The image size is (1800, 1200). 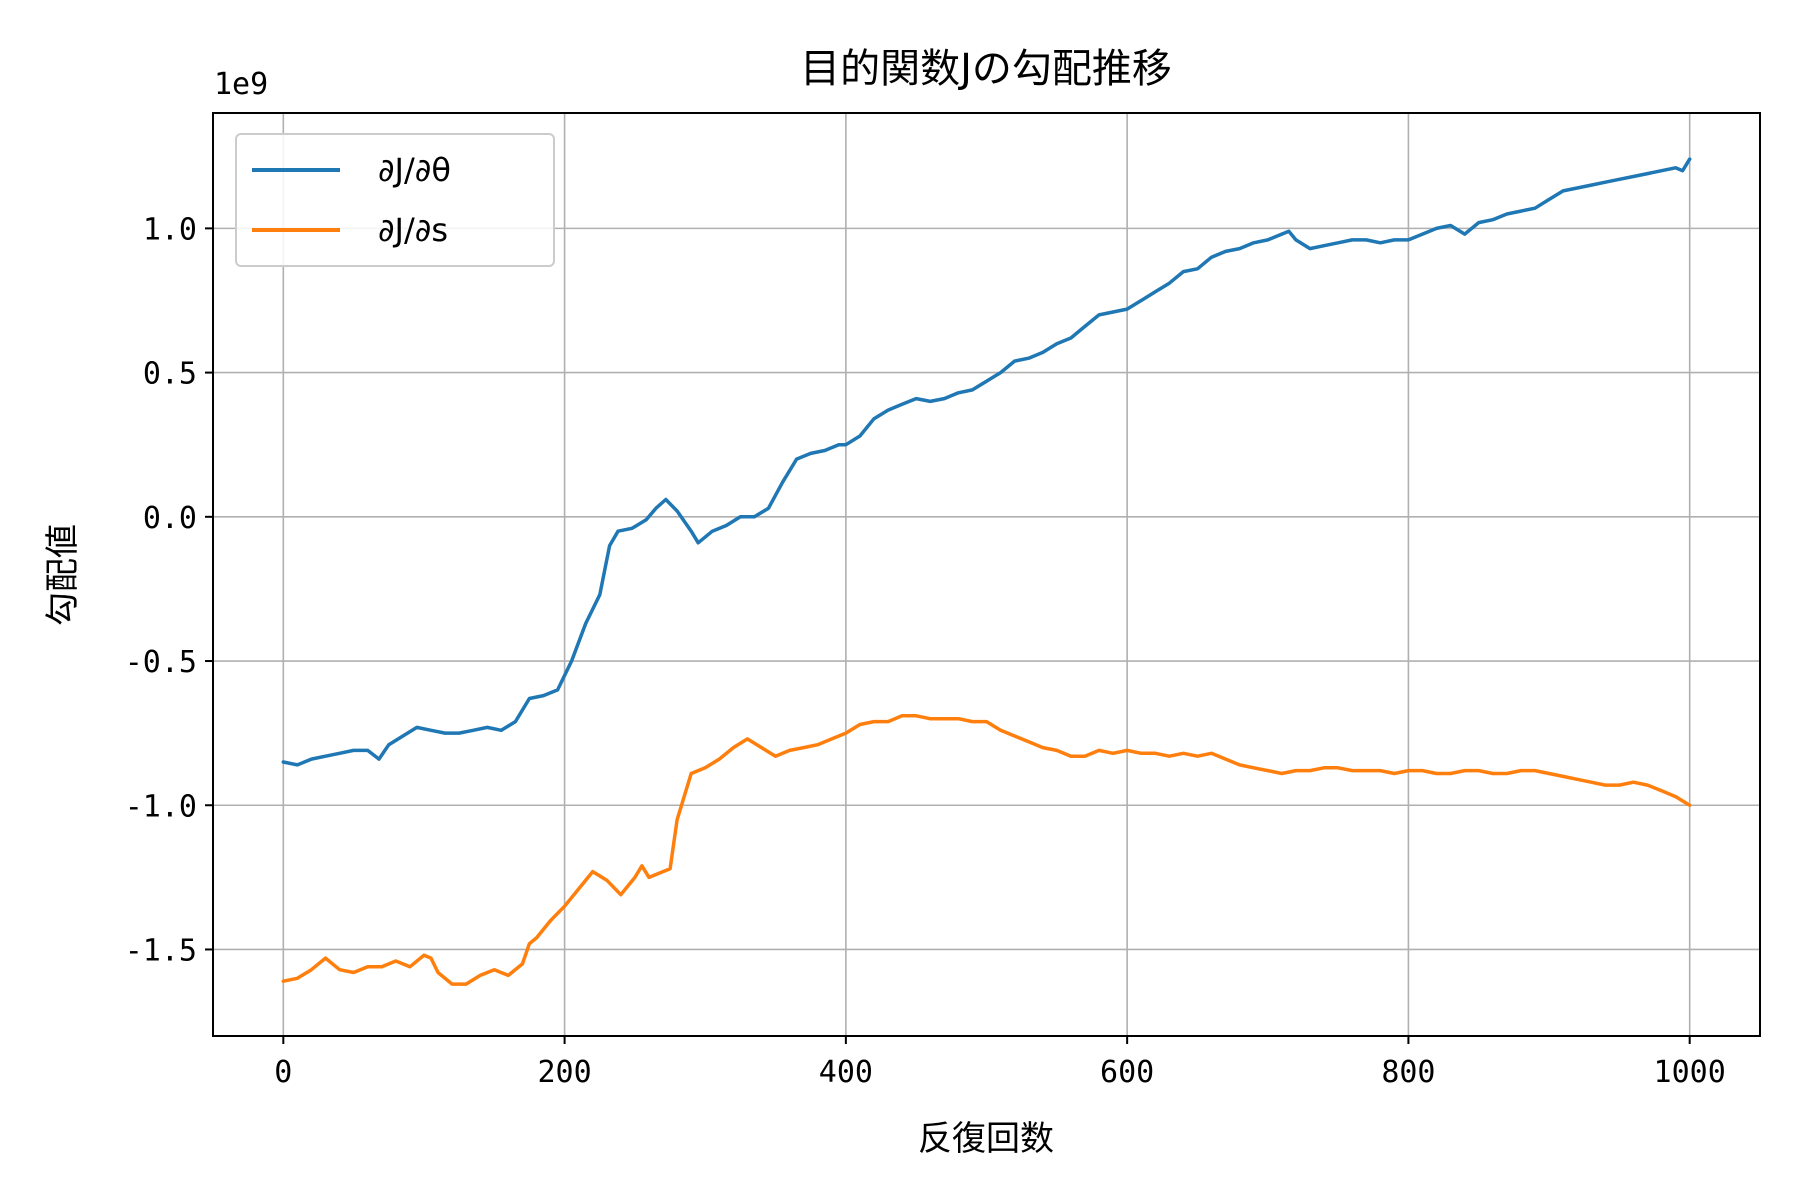 I want to click on y-tick-label: -0.5, so click(x=161, y=662).